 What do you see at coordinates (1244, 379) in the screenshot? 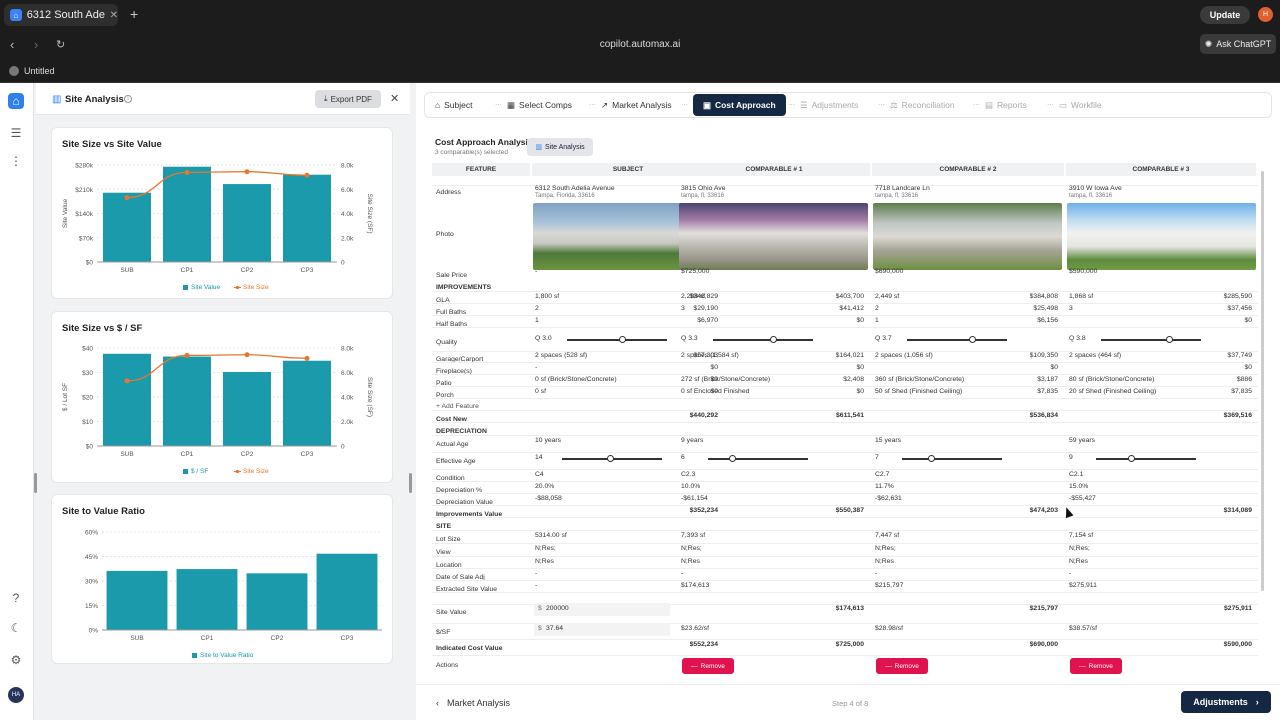
I see `value-patio_v: $886` at bounding box center [1244, 379].